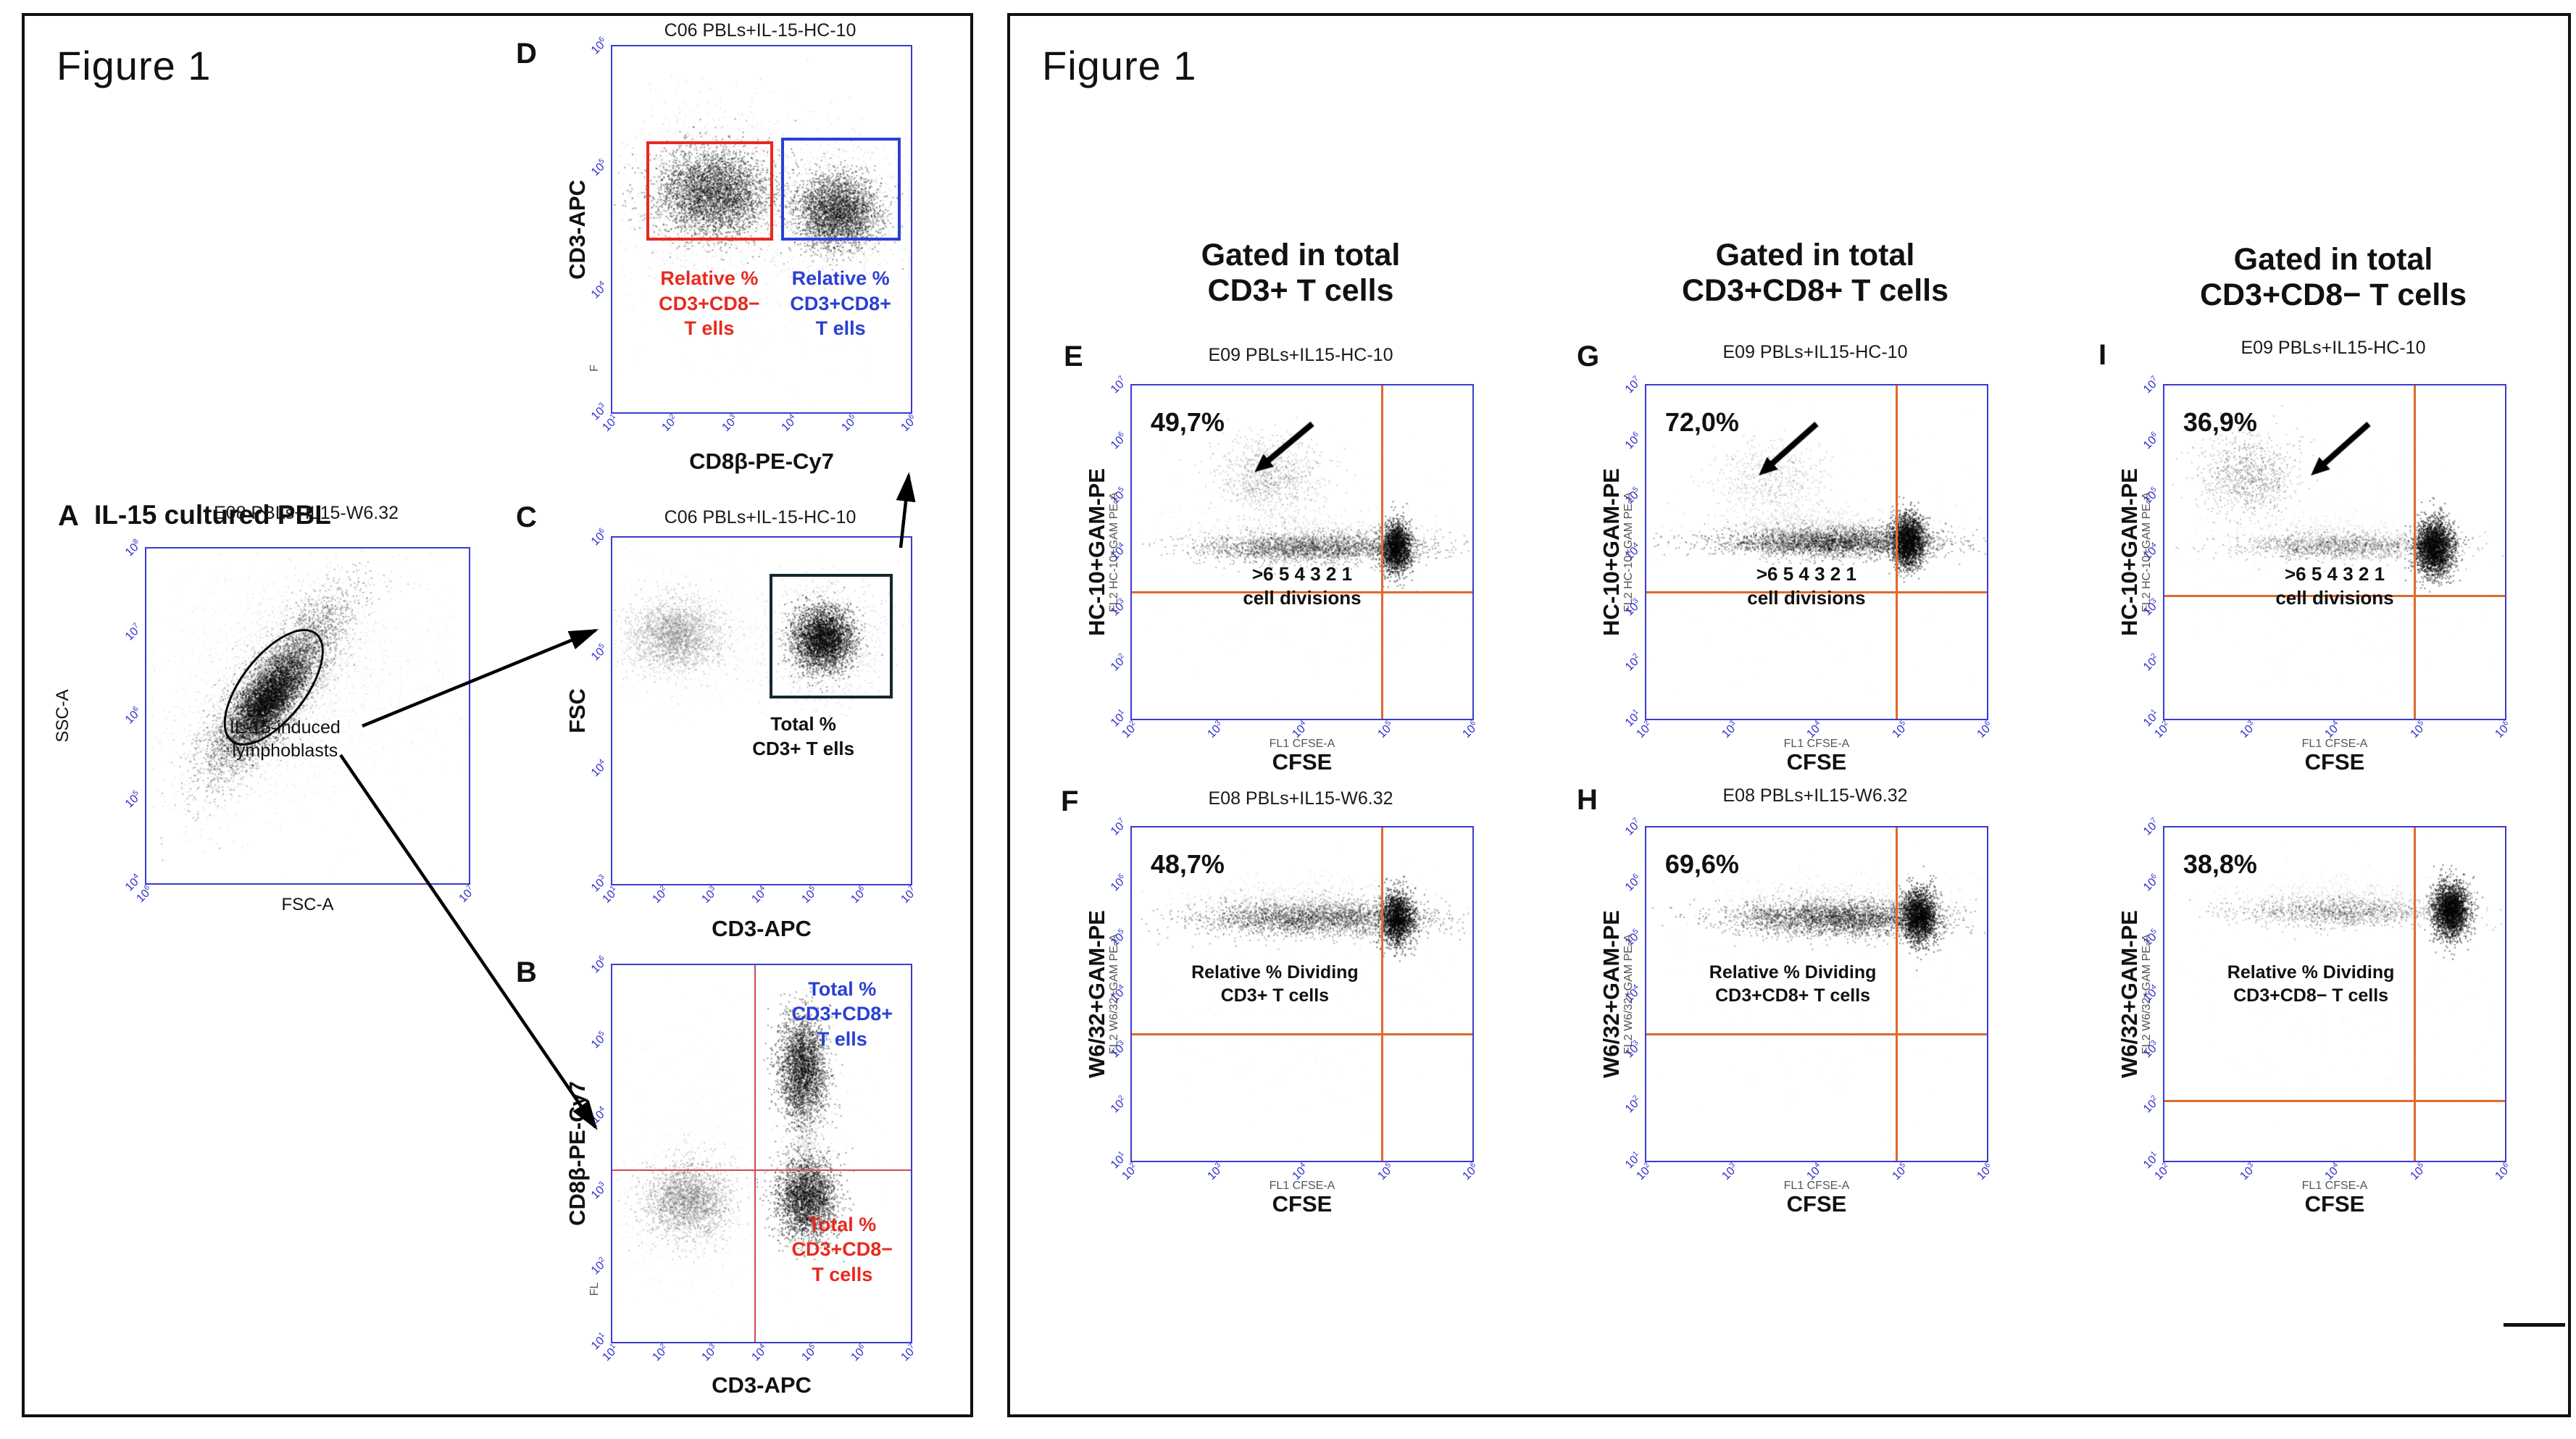  I want to click on note-line: Relative %, so click(709, 278).